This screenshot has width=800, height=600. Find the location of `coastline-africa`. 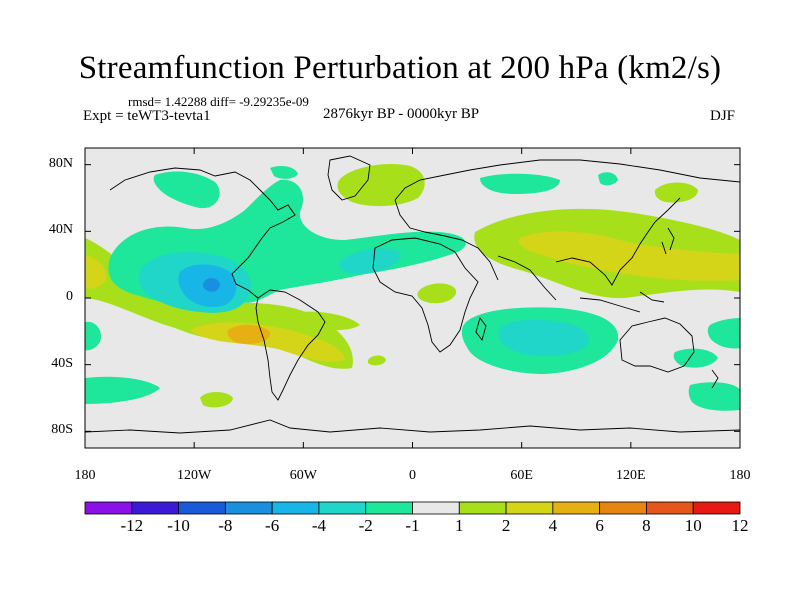

coastline-africa is located at coordinates (425, 295).